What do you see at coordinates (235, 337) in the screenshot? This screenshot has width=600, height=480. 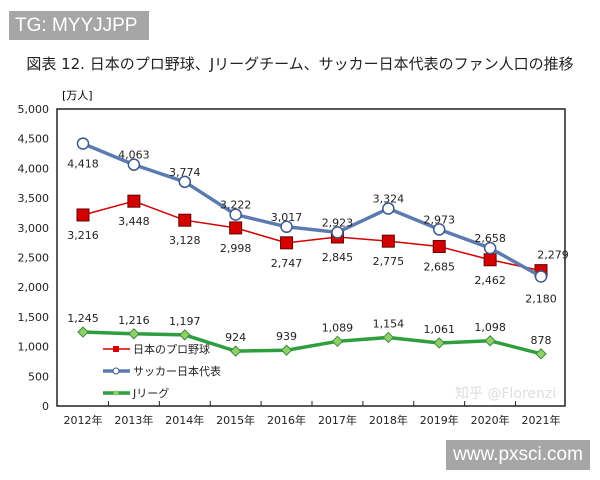 I see `data-label: 924` at bounding box center [235, 337].